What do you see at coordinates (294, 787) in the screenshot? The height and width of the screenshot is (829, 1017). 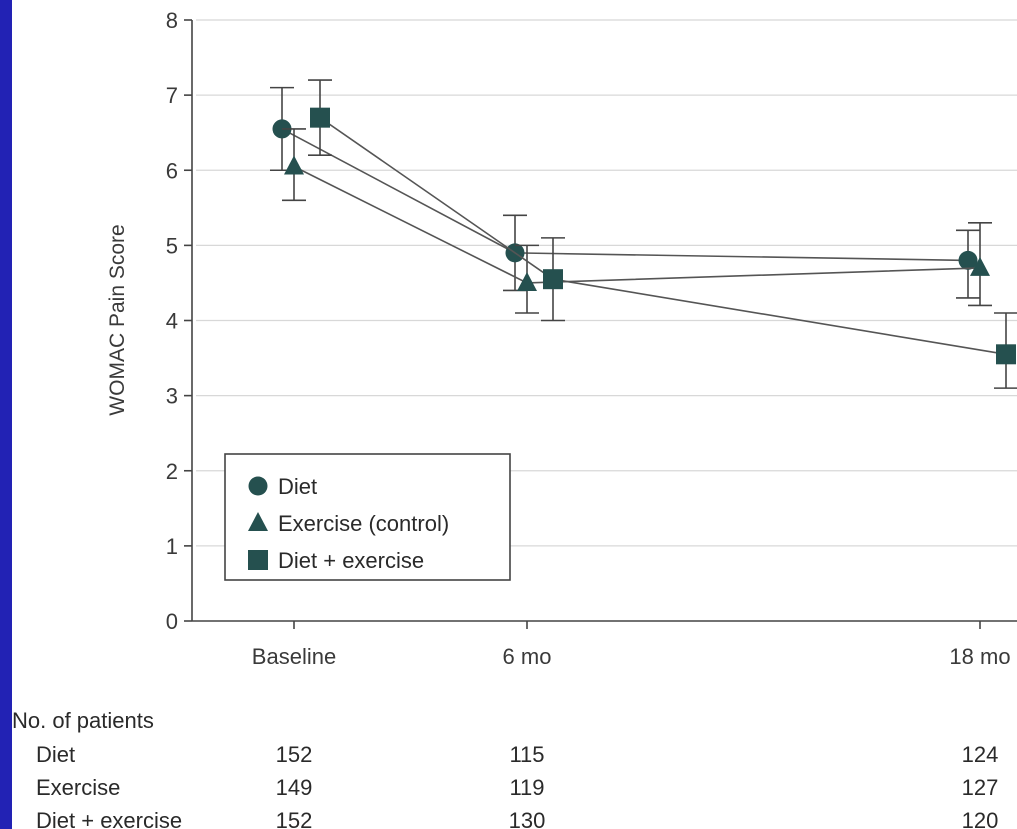 I see `patients-count-1-0: 149` at bounding box center [294, 787].